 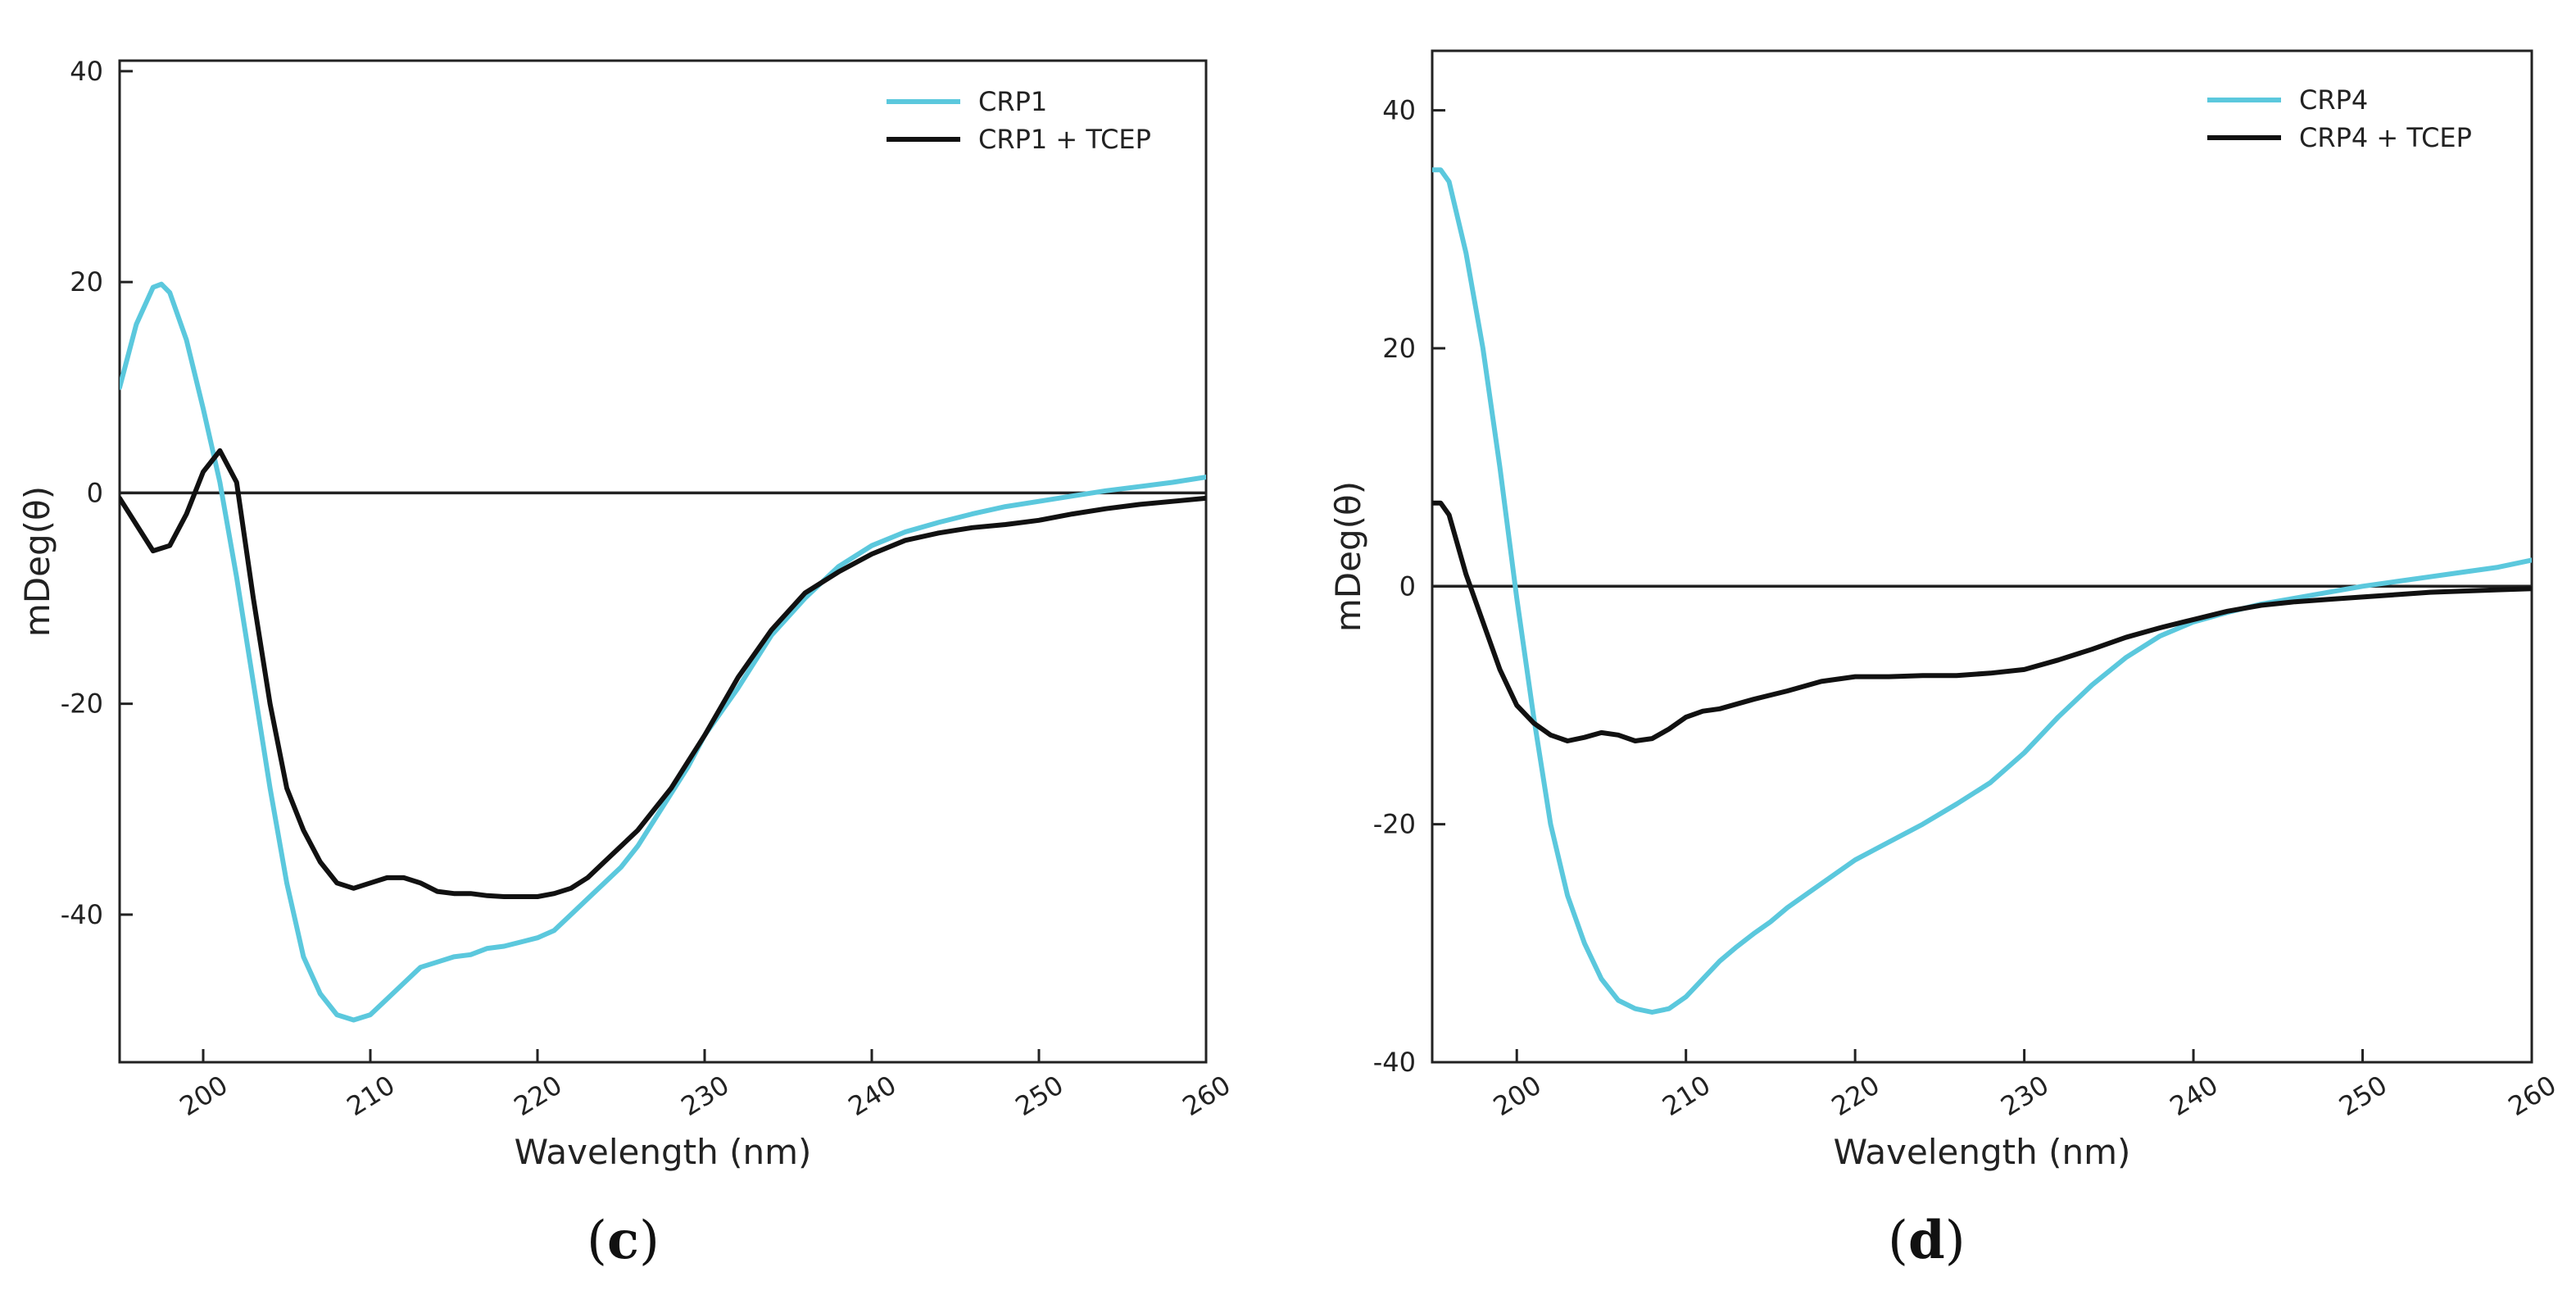 I want to click on panel-label-d-close: ), so click(x=1955, y=1241).